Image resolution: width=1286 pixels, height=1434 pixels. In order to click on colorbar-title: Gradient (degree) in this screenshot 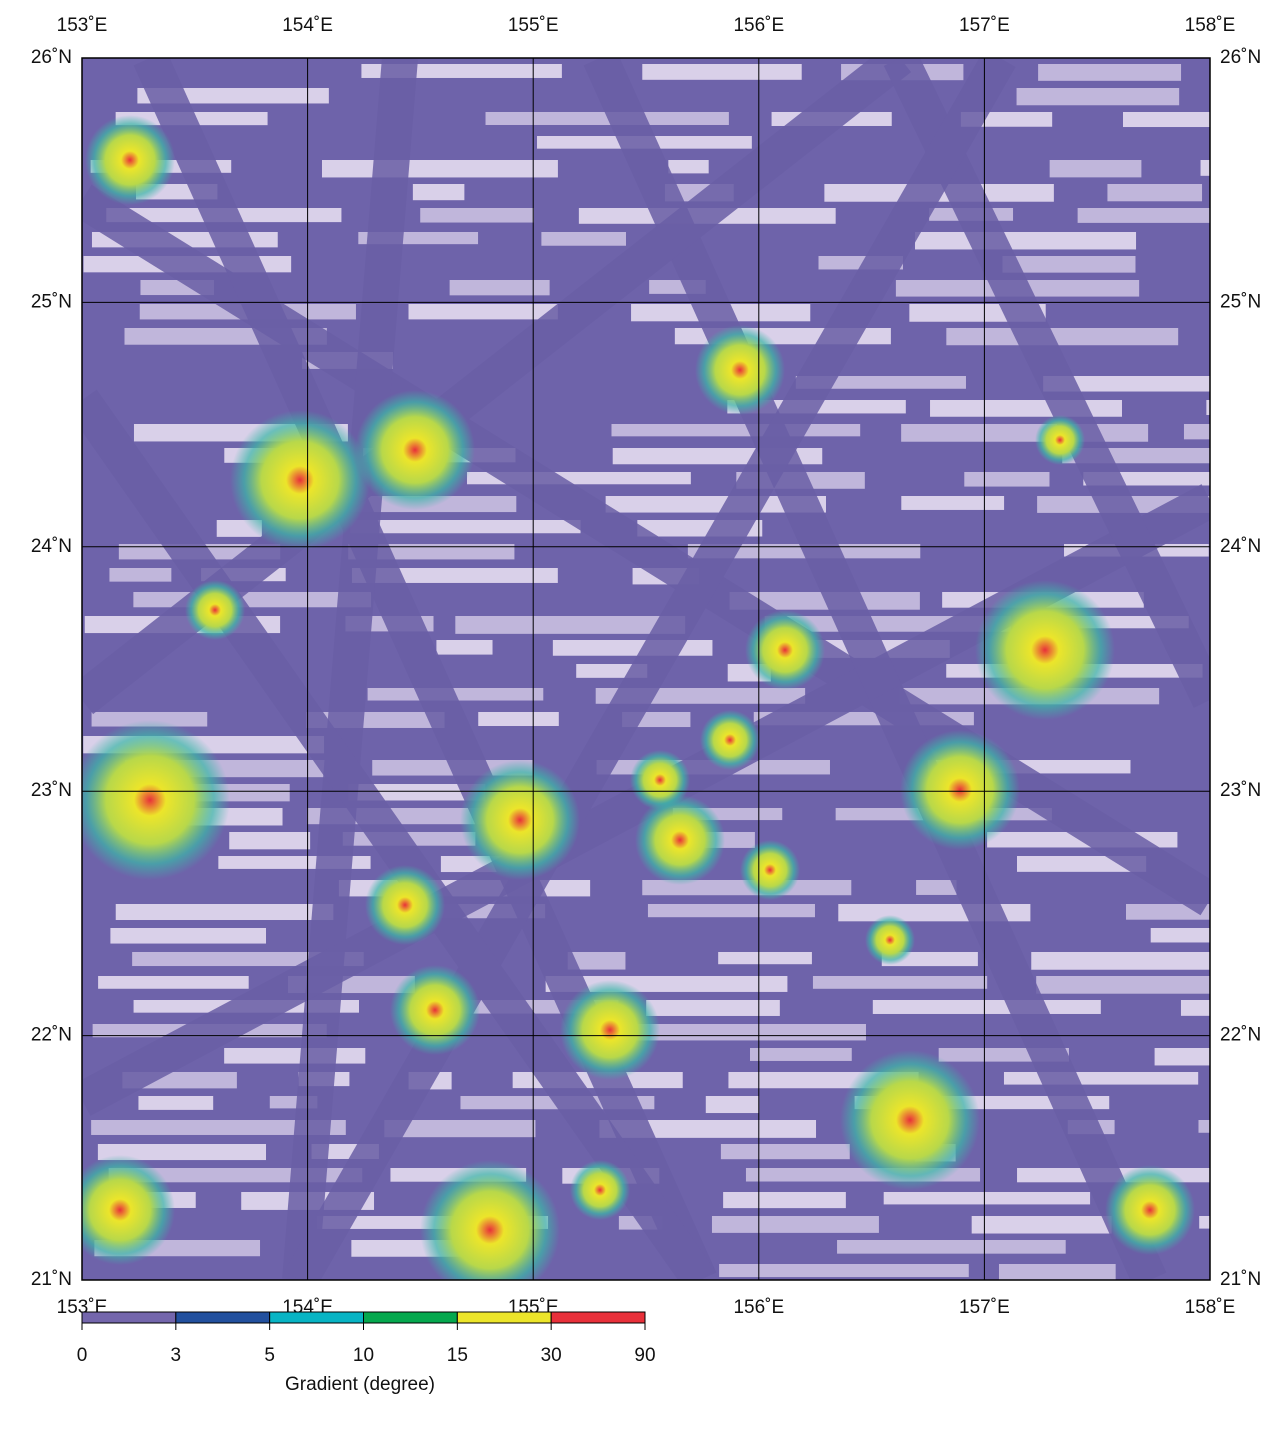, I will do `click(360, 1384)`.